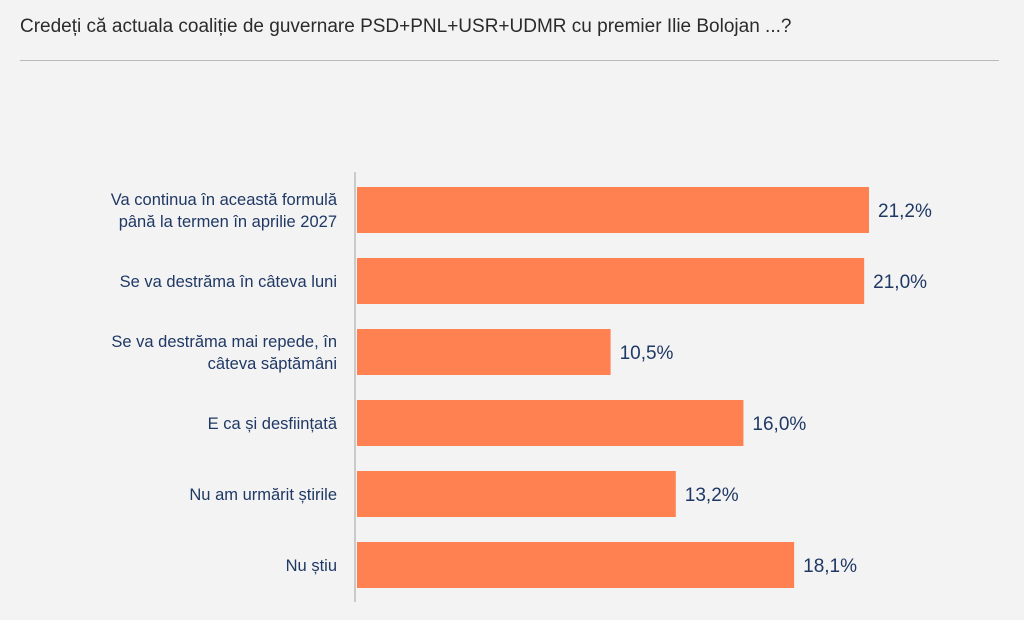  I want to click on category-label-line: E ca și desființată, so click(273, 424).